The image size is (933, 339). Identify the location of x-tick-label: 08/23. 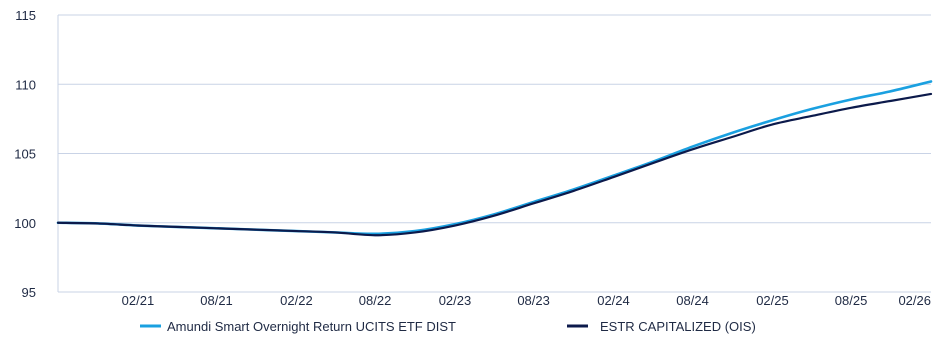
(533, 300).